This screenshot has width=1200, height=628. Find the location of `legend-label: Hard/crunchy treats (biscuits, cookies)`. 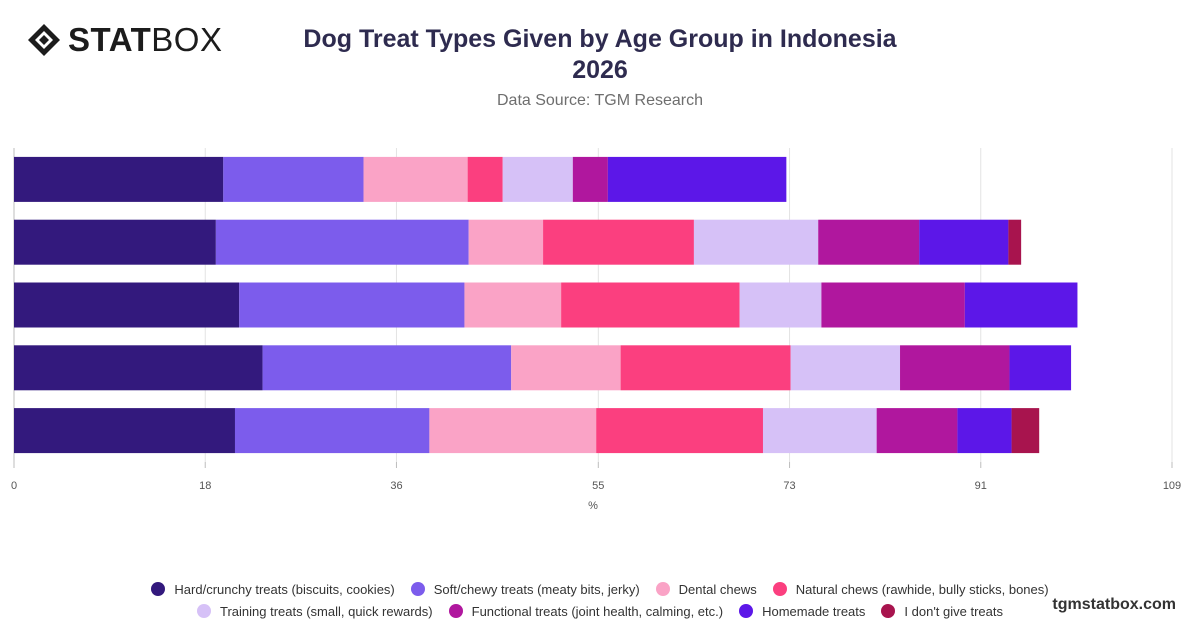

legend-label: Hard/crunchy treats (biscuits, cookies) is located at coordinates (284, 589).